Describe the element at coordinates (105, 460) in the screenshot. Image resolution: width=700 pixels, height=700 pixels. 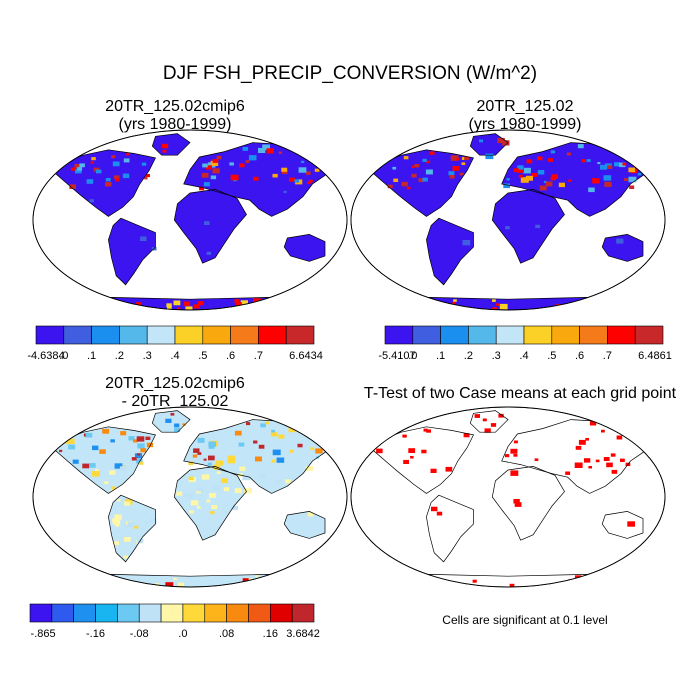
I see `map-3-land-north-america` at that location.